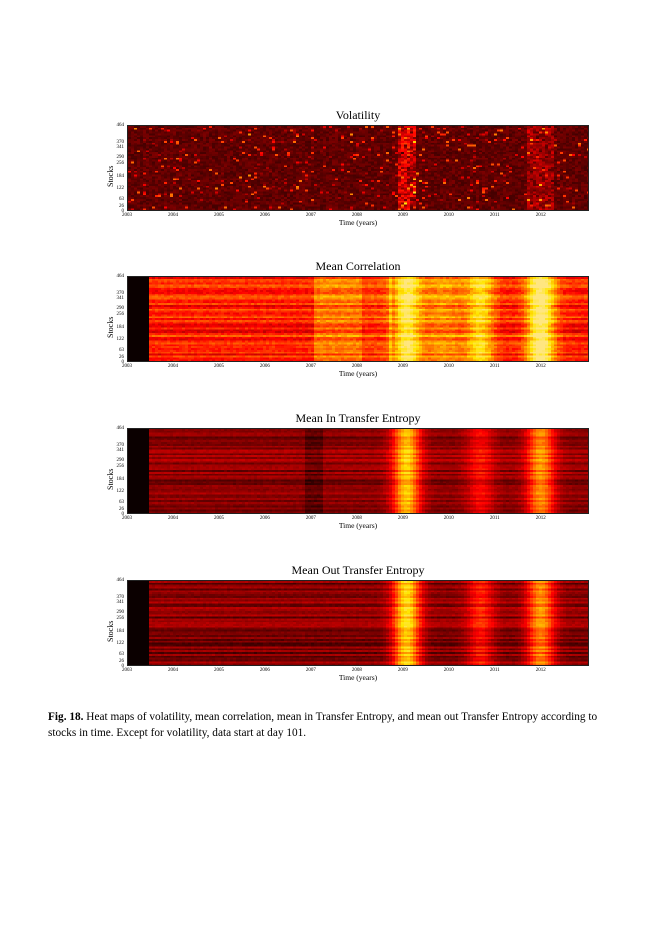 The width and height of the screenshot is (661, 936). Describe the element at coordinates (358, 418) in the screenshot. I see `panel-title: Mean In Transfer Entropy` at that location.